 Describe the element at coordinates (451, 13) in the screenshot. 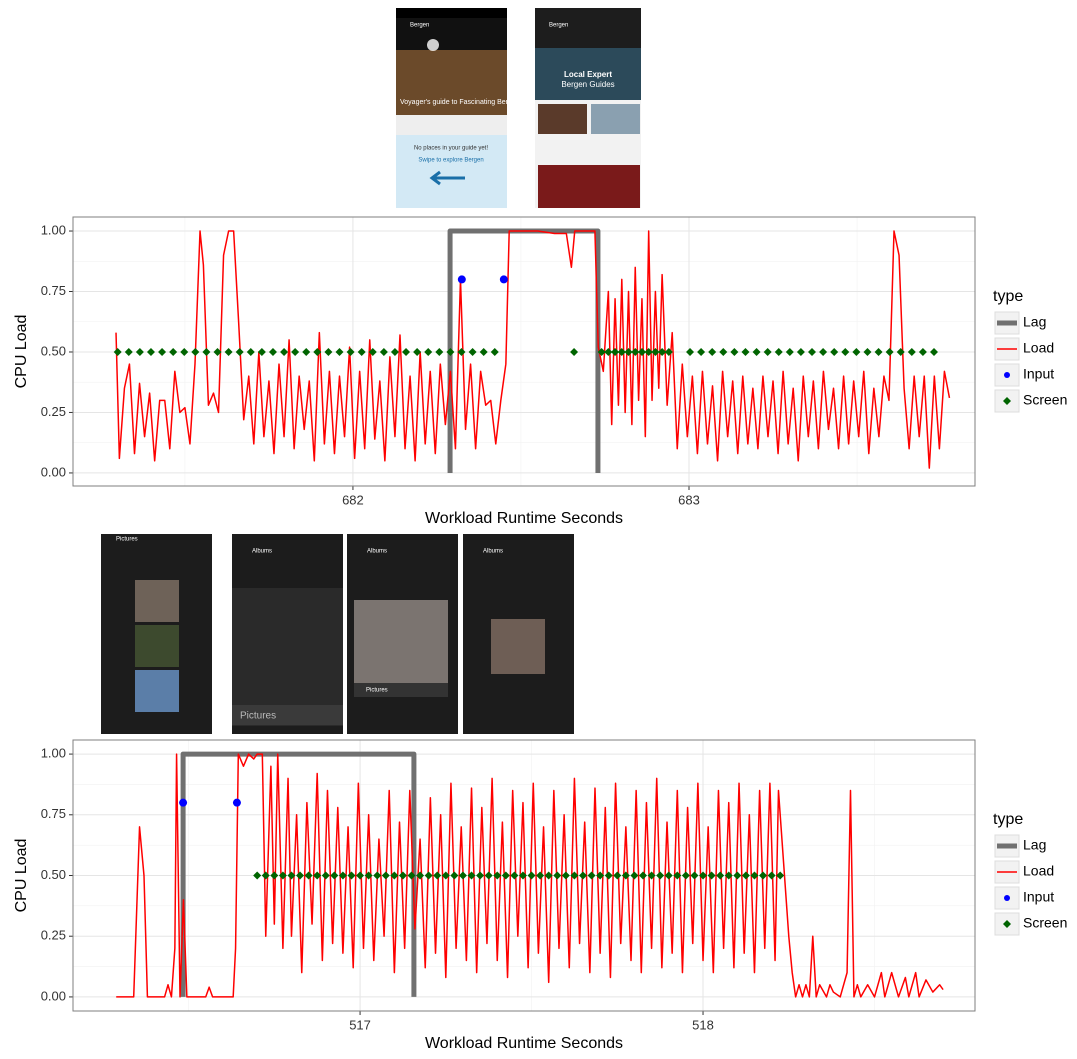

I see `status-bar` at that location.